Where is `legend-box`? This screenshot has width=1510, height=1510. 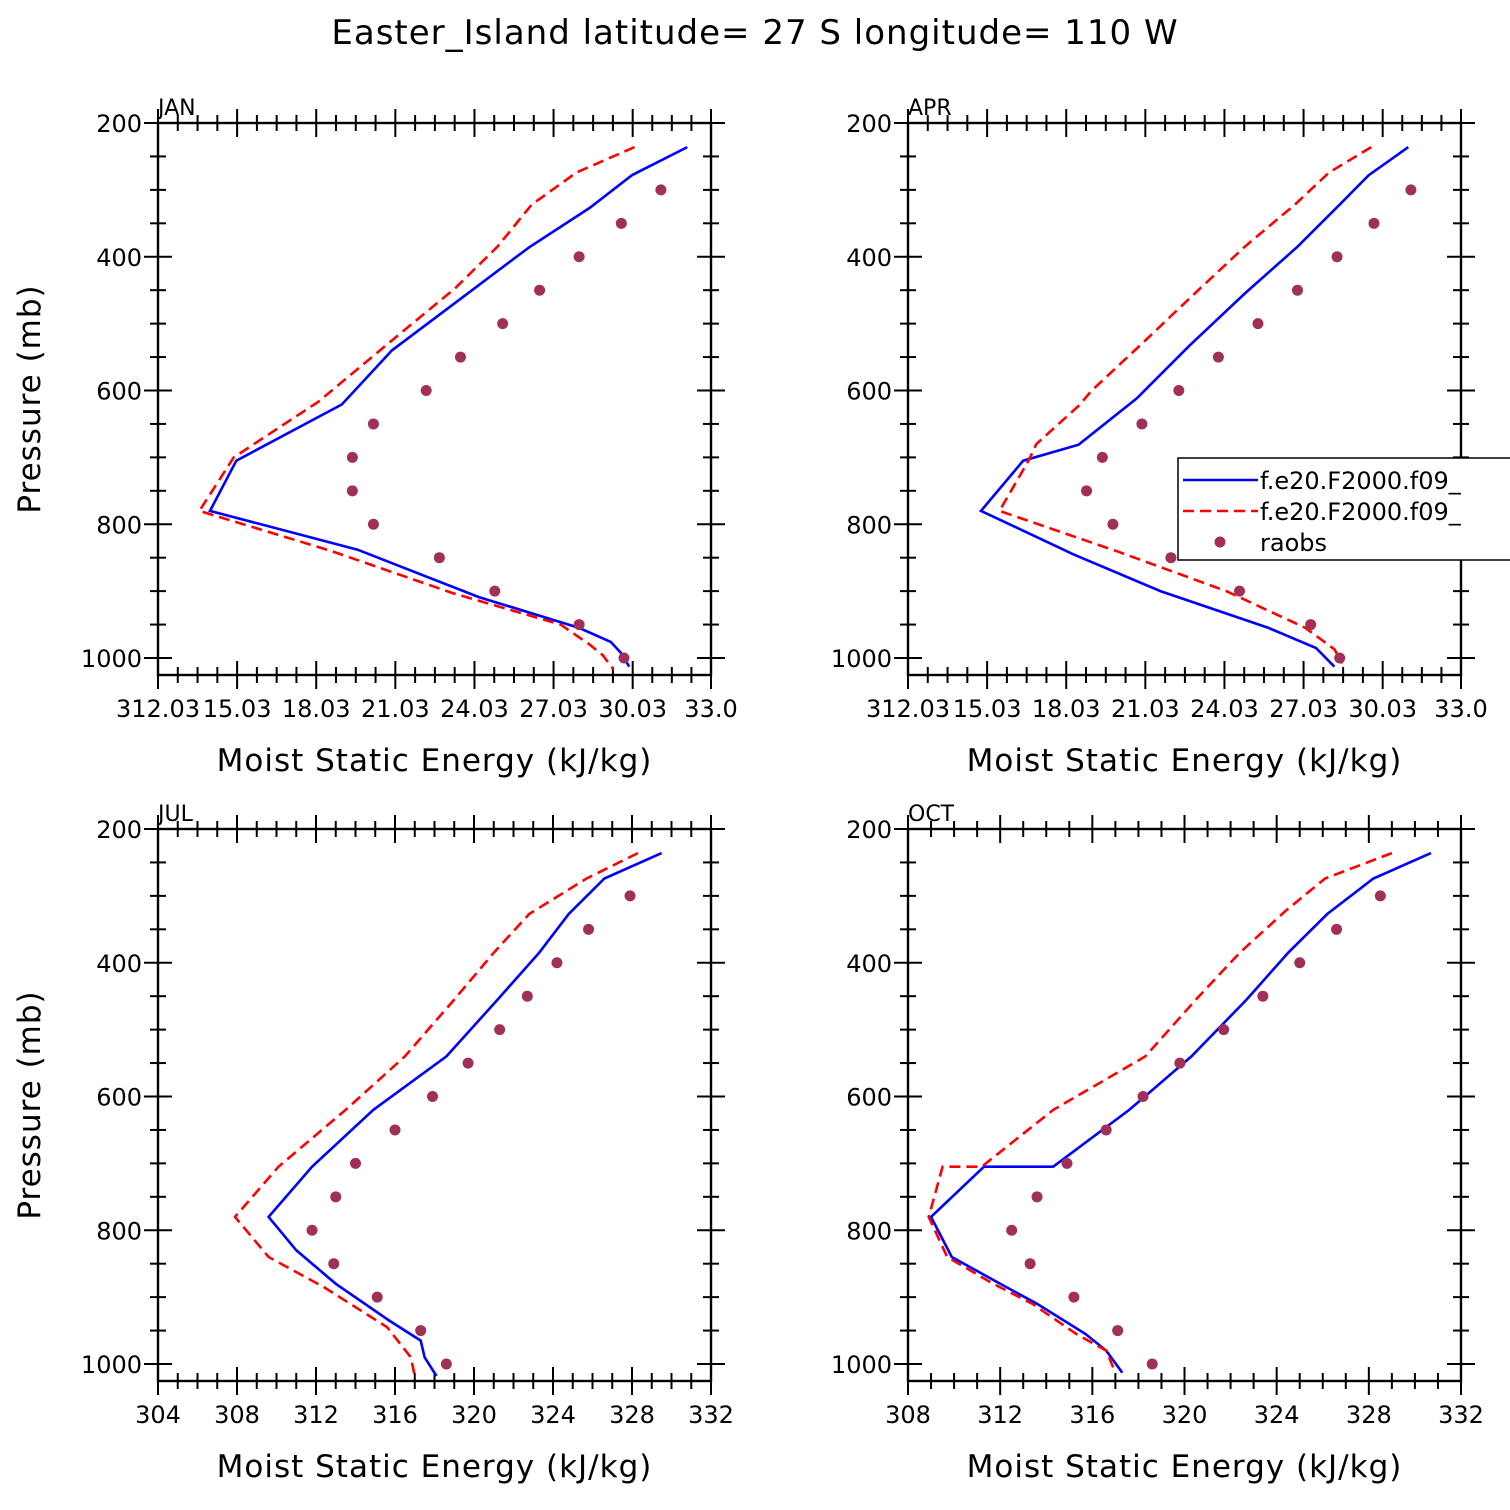
legend-box is located at coordinates (1343, 509).